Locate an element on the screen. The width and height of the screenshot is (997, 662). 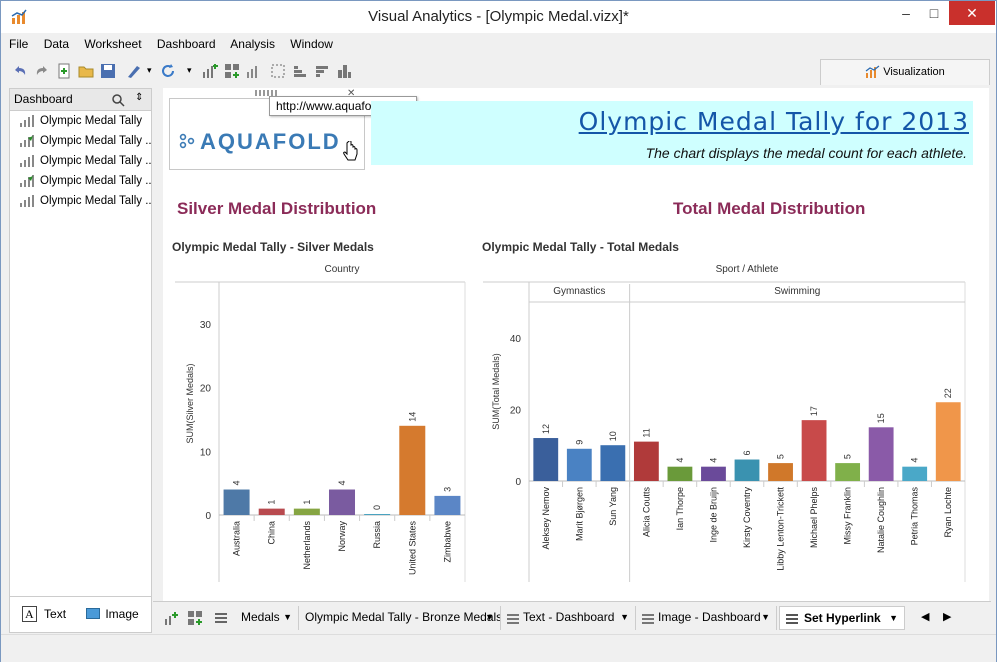
tab-text-dashboard: Text - Dashboard ▼ is located at coordinates (568, 618).